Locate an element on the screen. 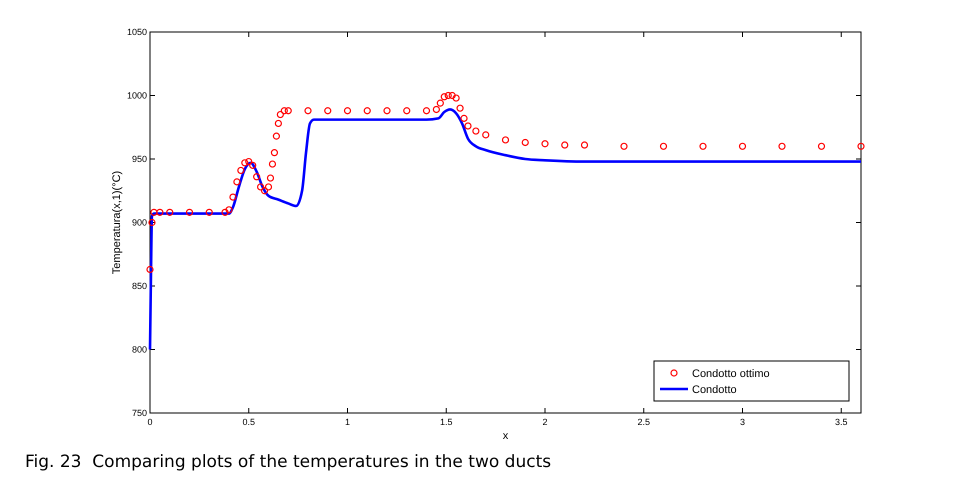 This screenshot has width=954, height=487. x-tick-label: 0 is located at coordinates (150, 422).